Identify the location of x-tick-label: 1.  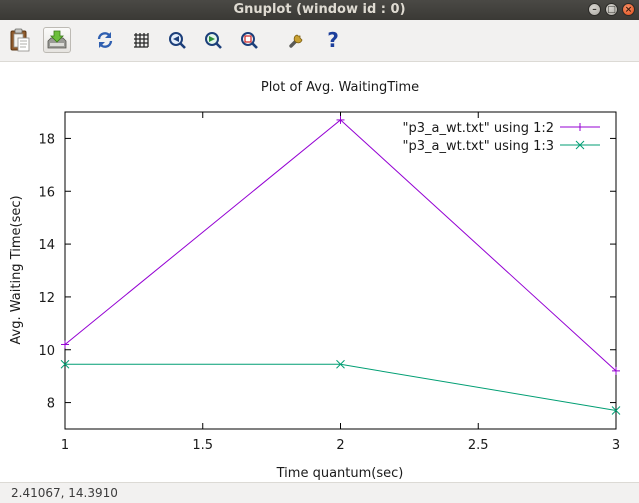
(65, 445).